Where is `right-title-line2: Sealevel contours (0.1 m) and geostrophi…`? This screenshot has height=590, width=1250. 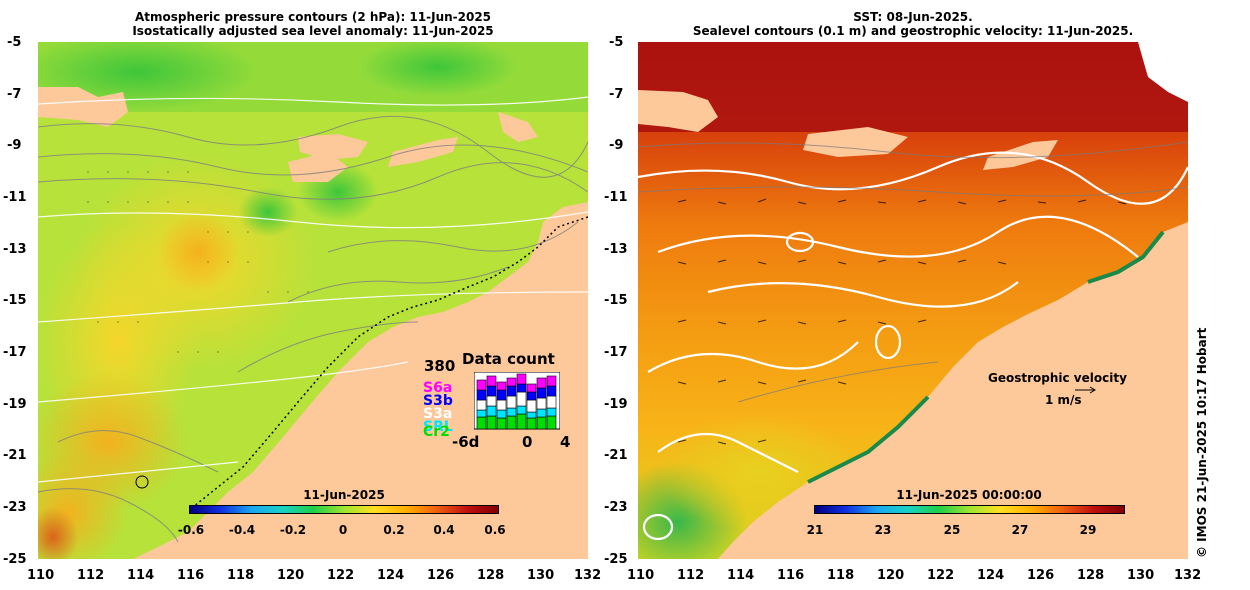 right-title-line2: Sealevel contours (0.1 m) and geostrophi… is located at coordinates (913, 31).